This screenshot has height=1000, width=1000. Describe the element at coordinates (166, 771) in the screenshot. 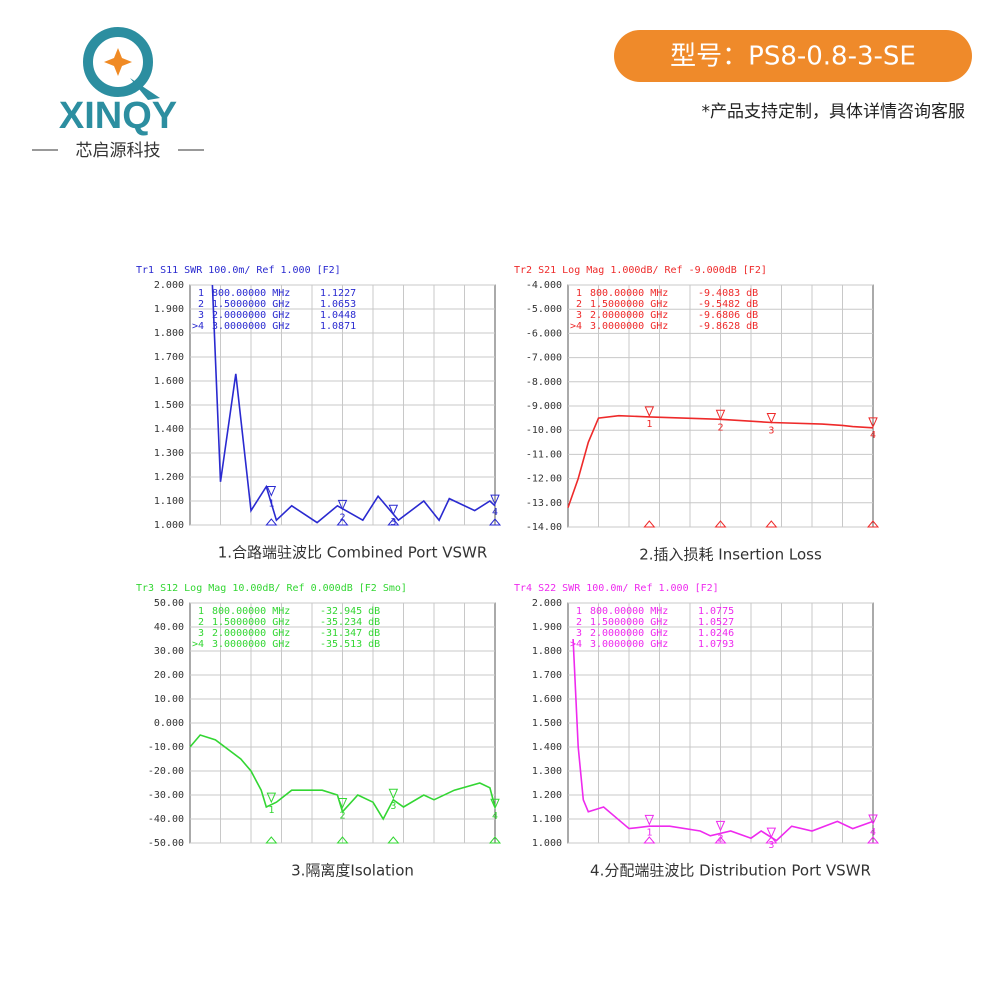

I see `y-tick-label: -20.00` at that location.